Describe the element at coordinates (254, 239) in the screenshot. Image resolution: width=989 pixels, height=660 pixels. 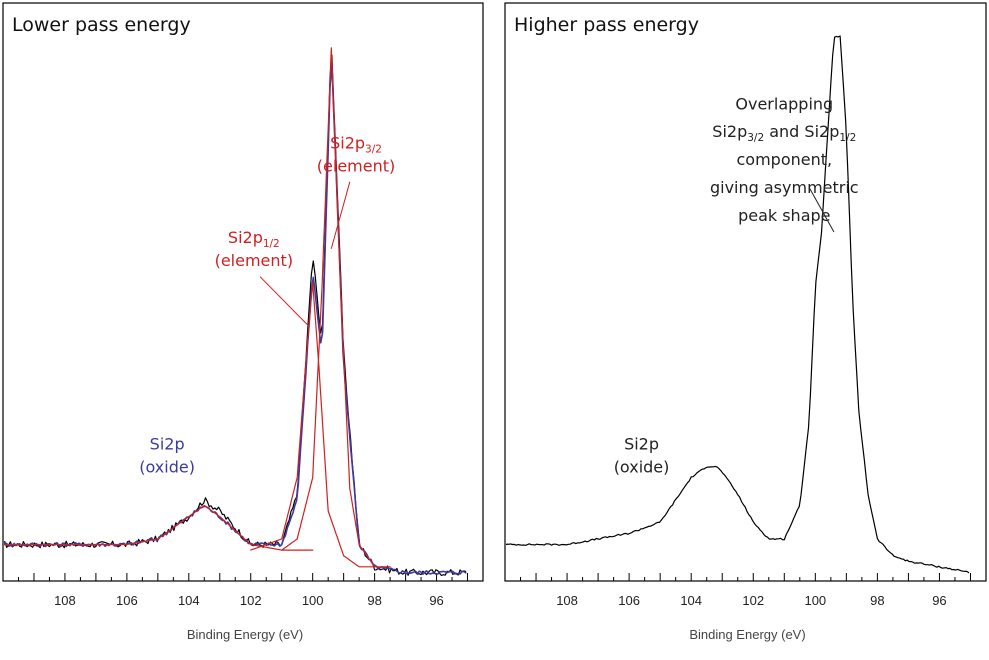
I see `annotation-label: Si2p1/2` at that location.